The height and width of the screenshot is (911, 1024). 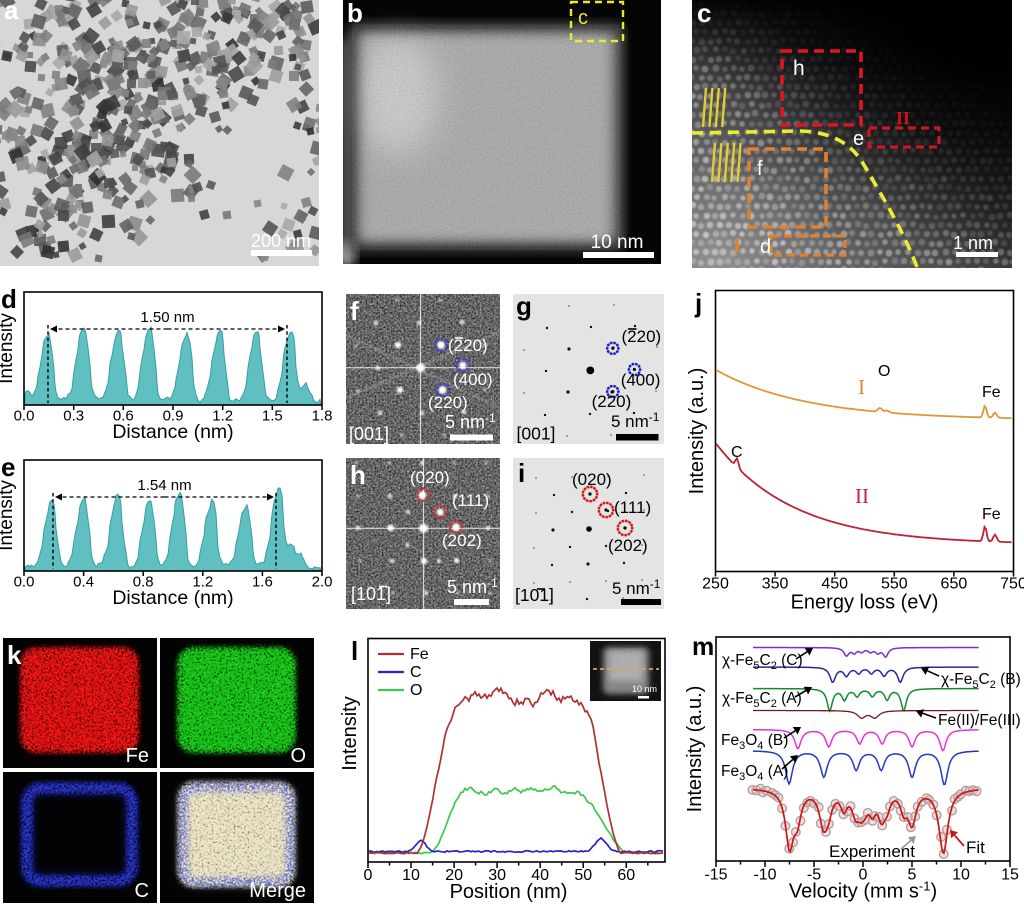 I want to click on svg-text: -5, so click(x=814, y=875).